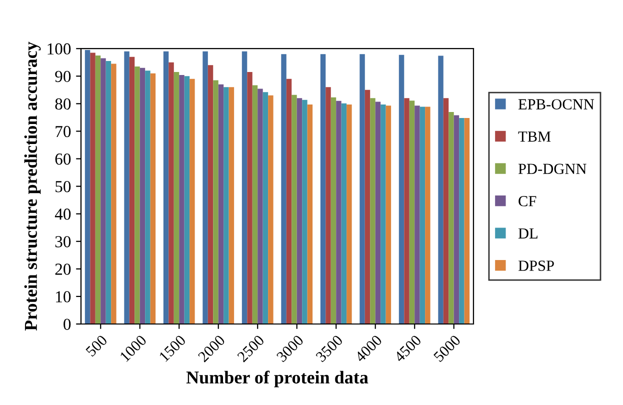 This screenshot has height=405, width=623. I want to click on legend-label: CF, so click(527, 201).